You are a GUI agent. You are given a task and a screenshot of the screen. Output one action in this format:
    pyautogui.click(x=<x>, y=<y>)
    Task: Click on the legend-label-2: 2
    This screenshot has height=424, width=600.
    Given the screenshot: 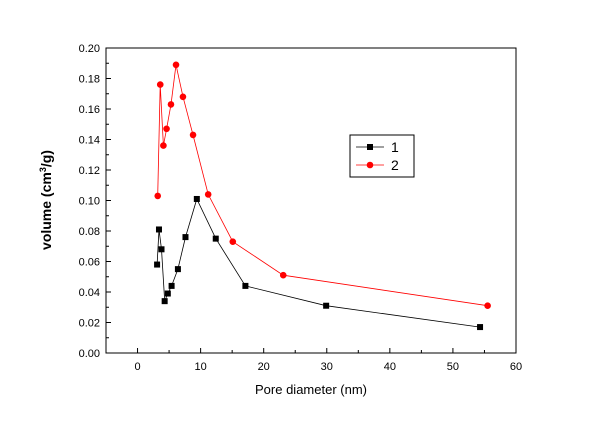 What is the action you would take?
    pyautogui.click(x=395, y=165)
    